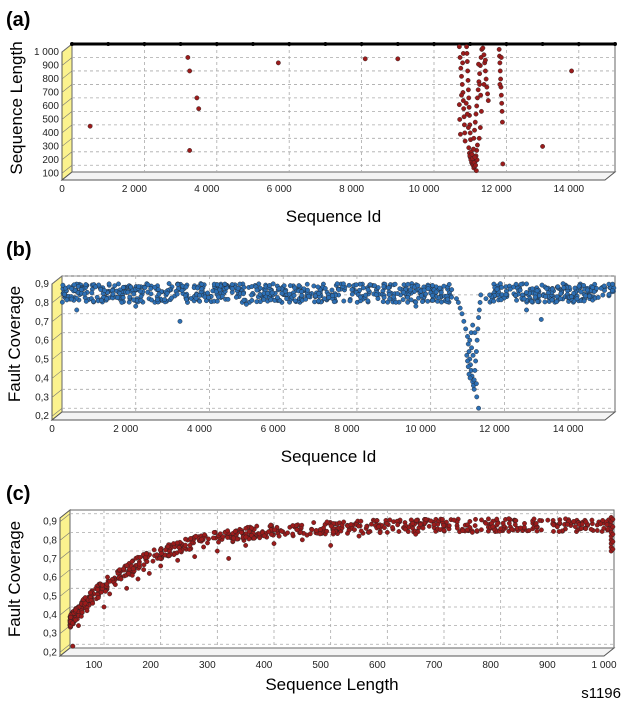  What do you see at coordinates (65, 583) in the screenshot?
I see `chart-side-wall` at bounding box center [65, 583].